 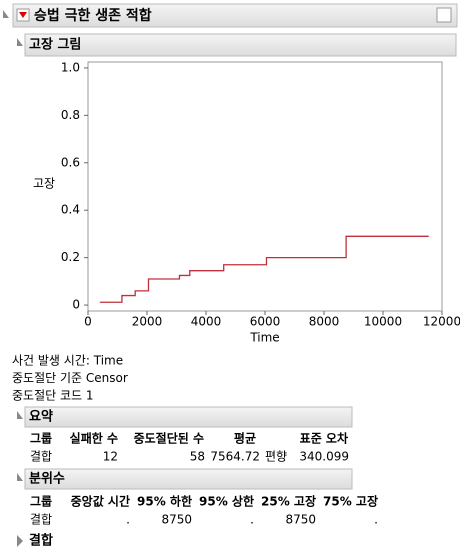 What do you see at coordinates (350, 502) in the screenshot?
I see `column-header: 75% 고장` at bounding box center [350, 502].